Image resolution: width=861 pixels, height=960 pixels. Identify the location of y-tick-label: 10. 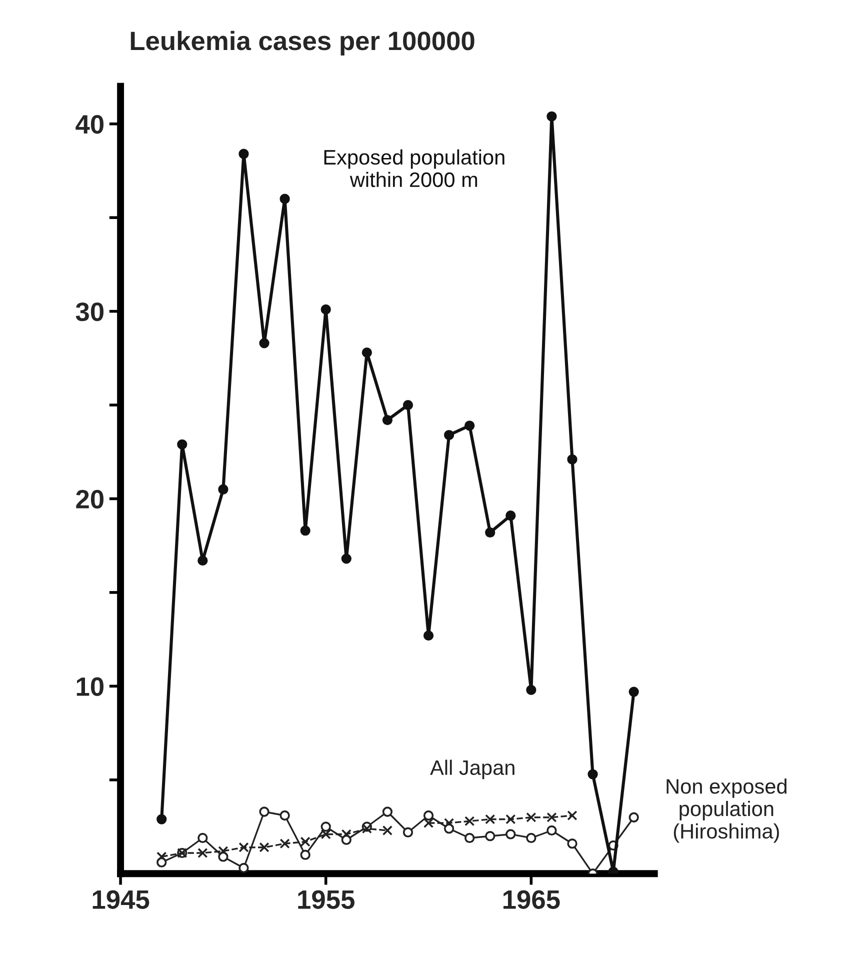
(90, 686).